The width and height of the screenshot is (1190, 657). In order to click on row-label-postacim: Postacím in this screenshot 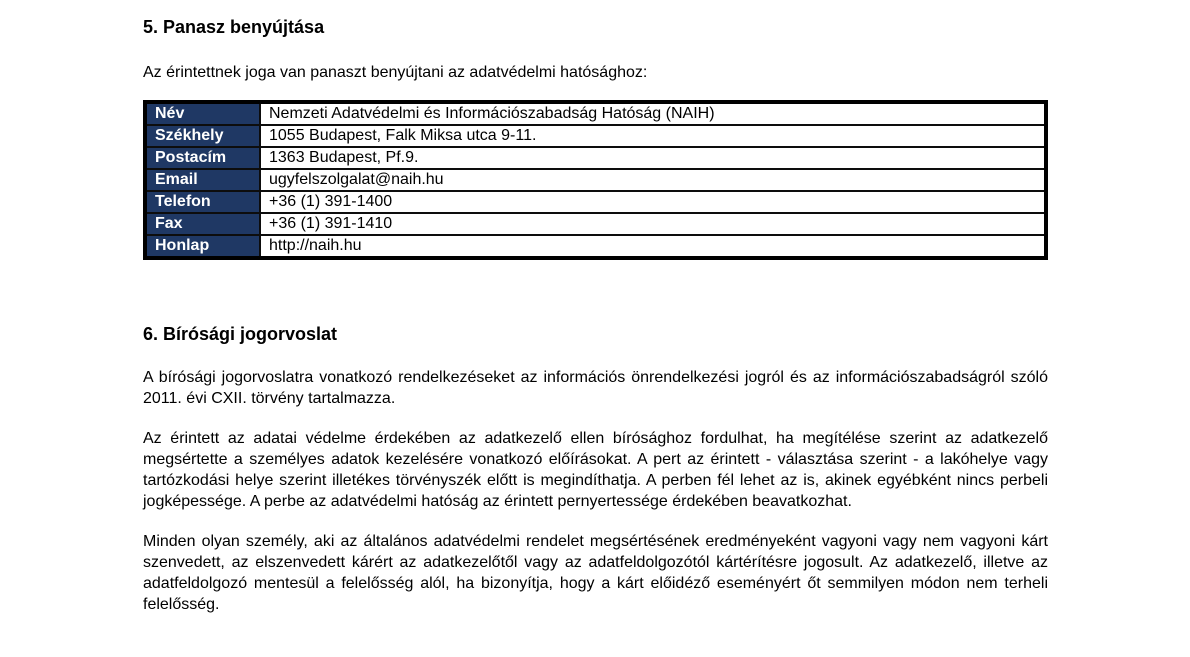, I will do `click(202, 158)`.